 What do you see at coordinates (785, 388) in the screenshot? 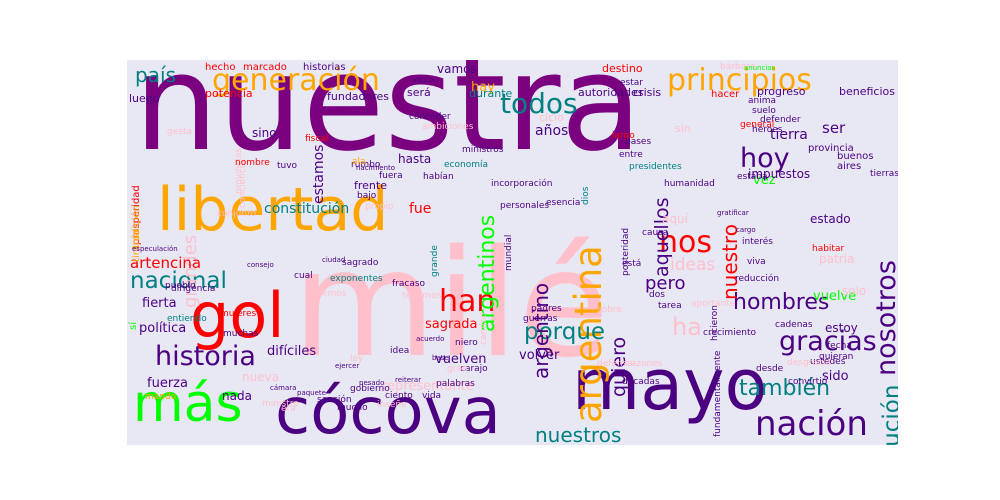
I see `cloud-word: también` at bounding box center [785, 388].